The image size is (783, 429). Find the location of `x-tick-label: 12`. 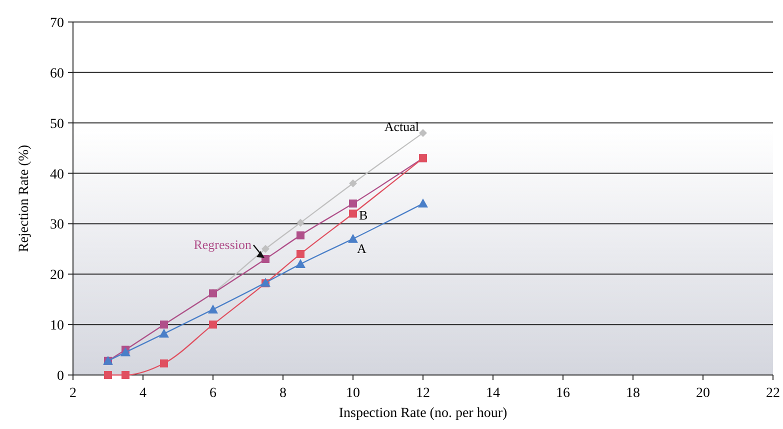

x-tick-label: 12 is located at coordinates (423, 393).